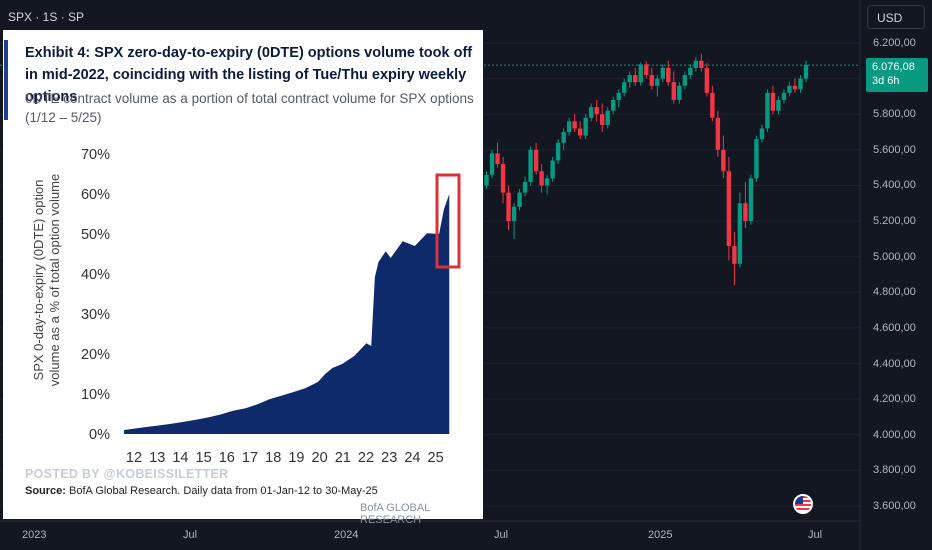  I want to click on exhibit-brand: BofA GLOBAL RESEARCH, so click(395, 514).